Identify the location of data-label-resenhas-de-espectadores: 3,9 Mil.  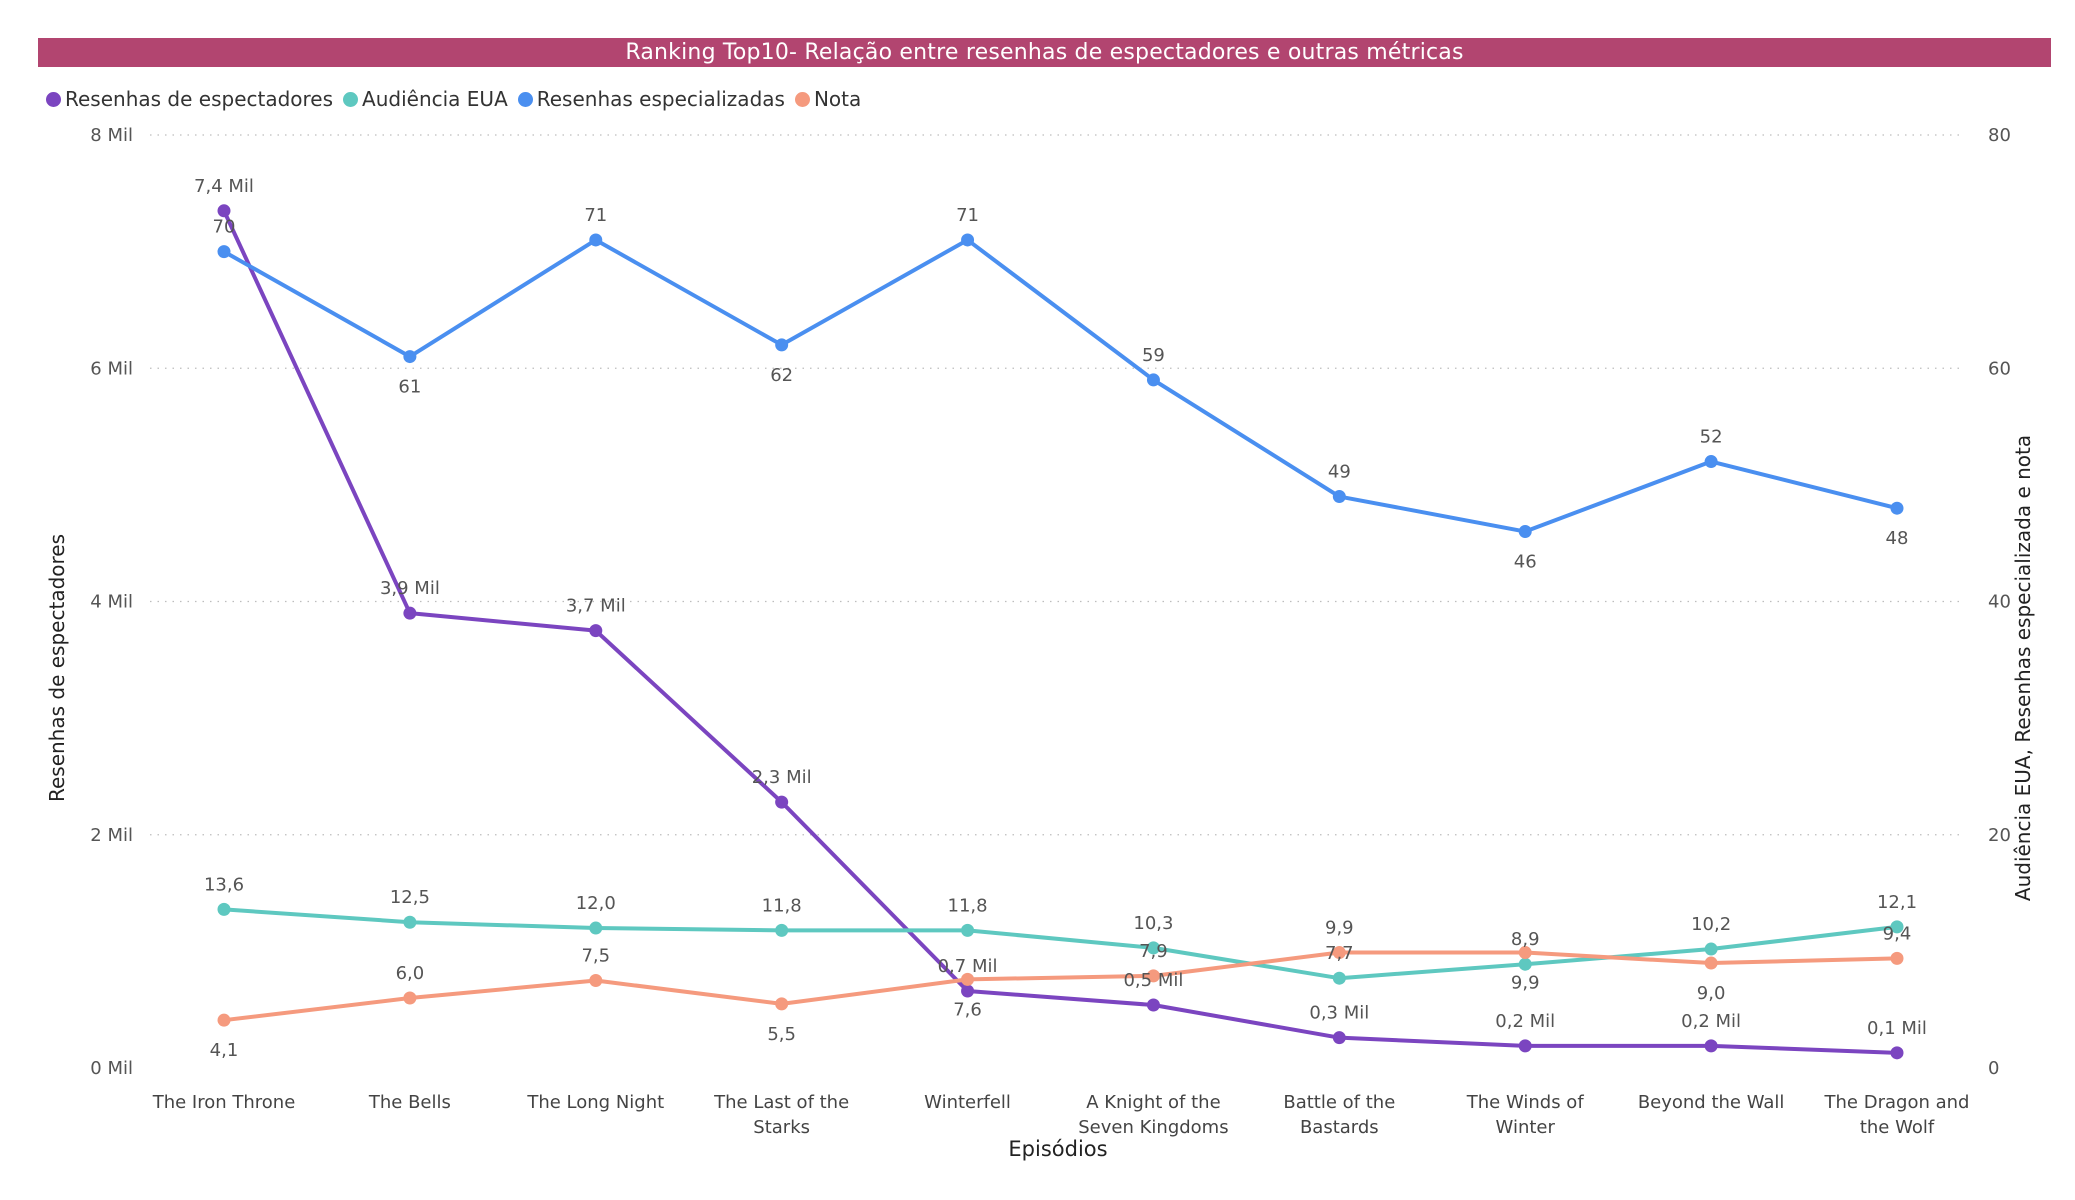
(410, 588).